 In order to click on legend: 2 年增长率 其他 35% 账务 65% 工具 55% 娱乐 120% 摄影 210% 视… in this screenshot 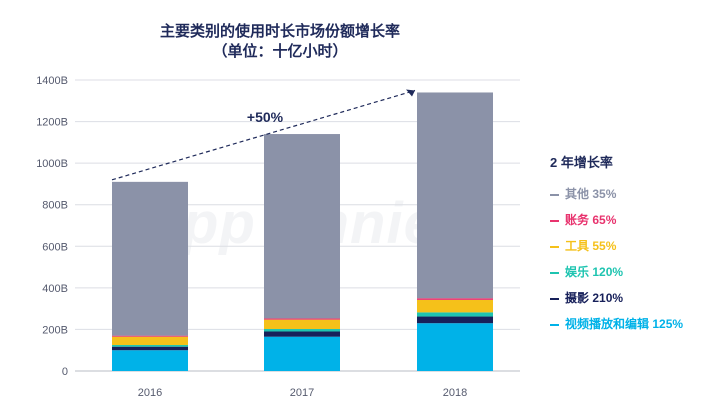, I will do `click(616, 244)`.